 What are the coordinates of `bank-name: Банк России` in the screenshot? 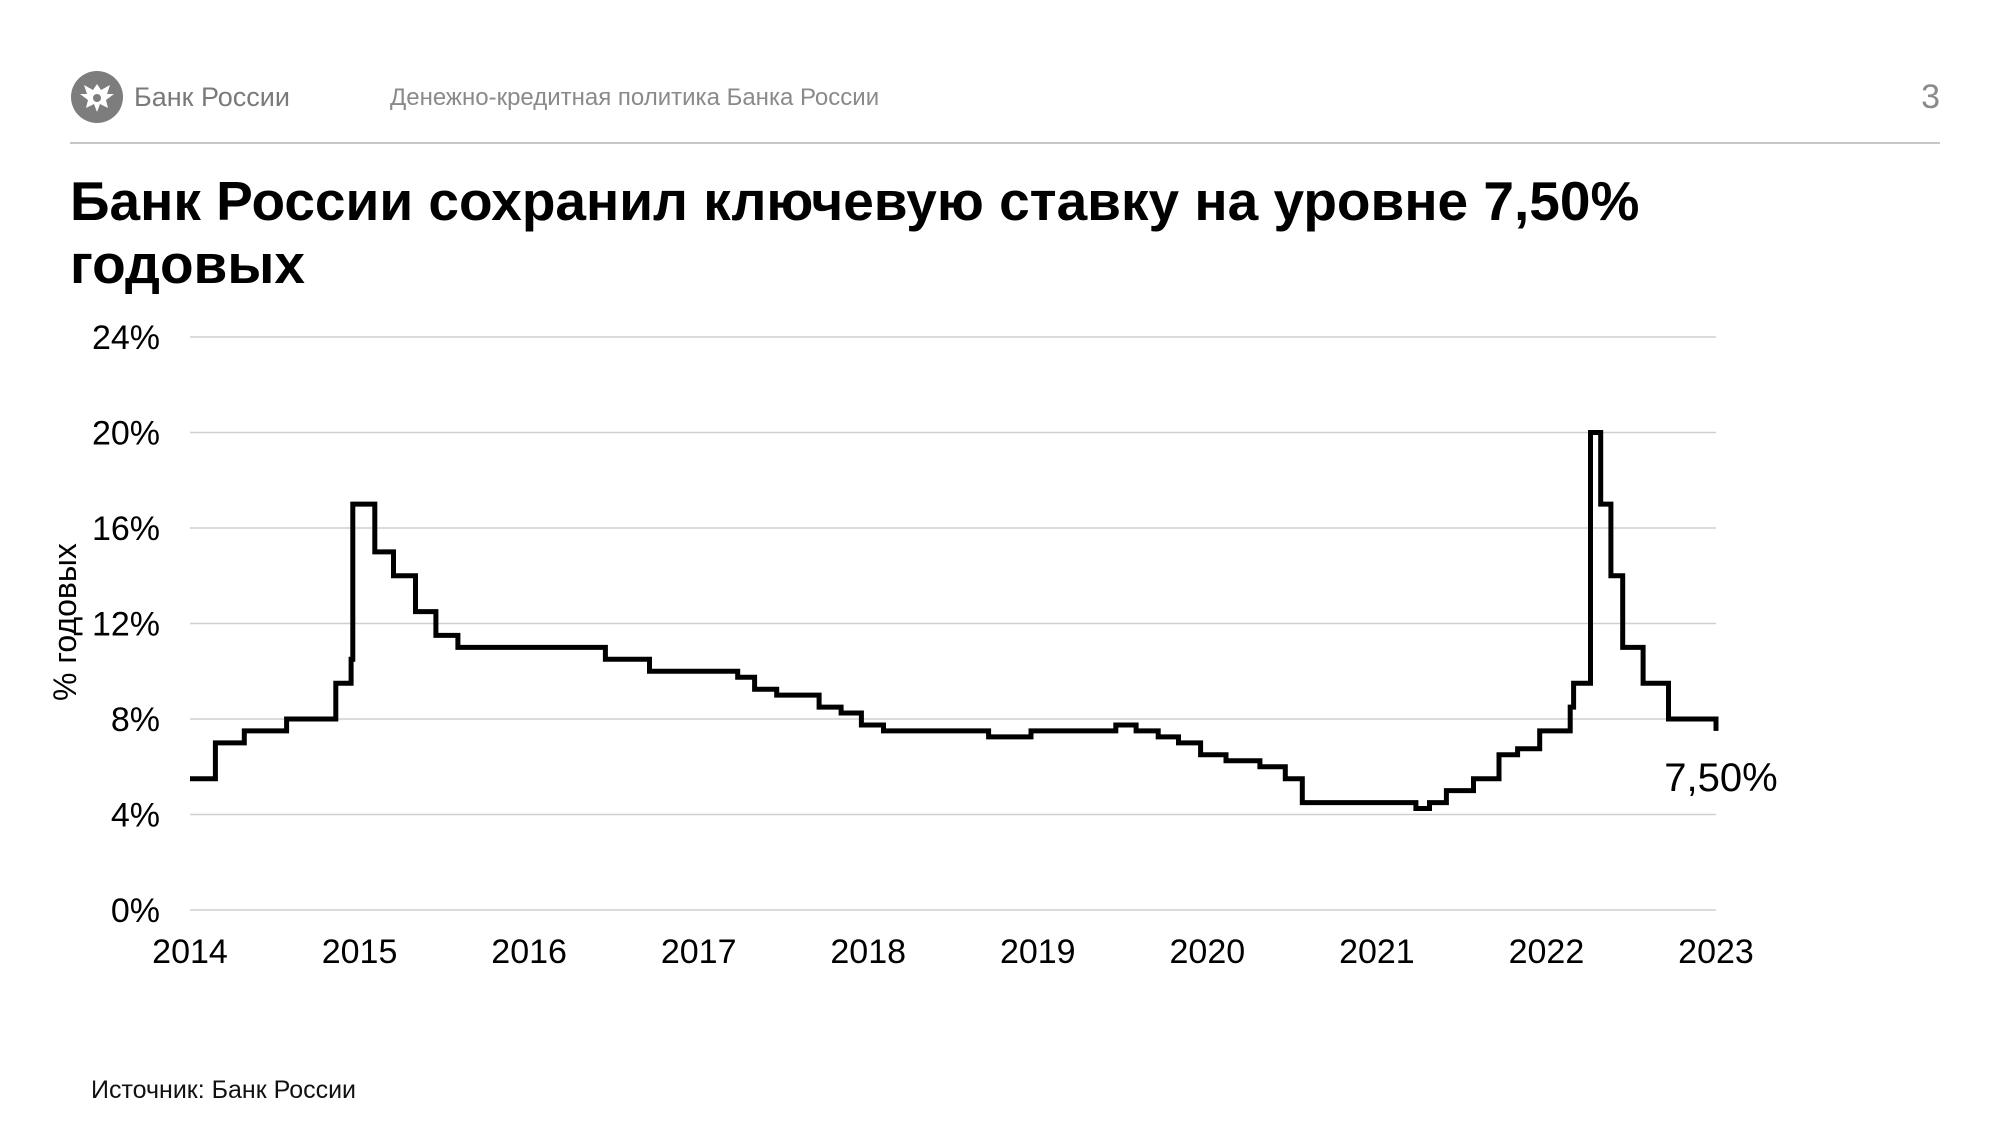 It's located at (212, 97).